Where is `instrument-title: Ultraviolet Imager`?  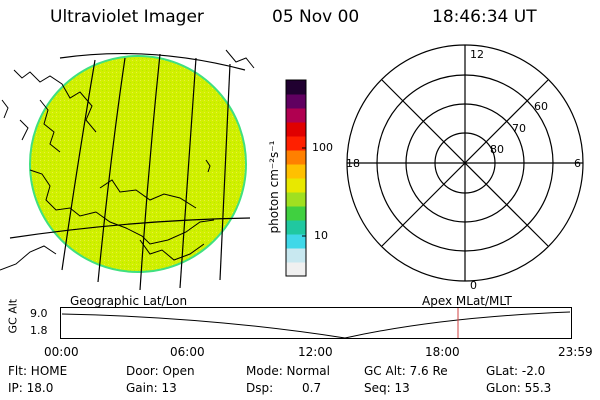 instrument-title: Ultraviolet Imager is located at coordinates (127, 17).